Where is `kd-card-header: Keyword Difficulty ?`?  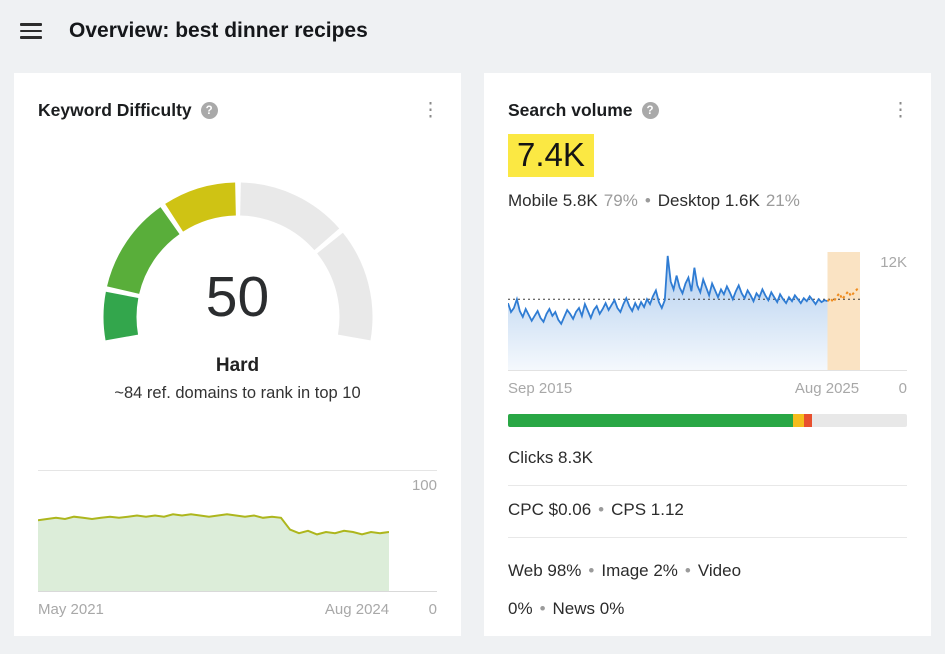 kd-card-header: Keyword Difficulty ? is located at coordinates (128, 110).